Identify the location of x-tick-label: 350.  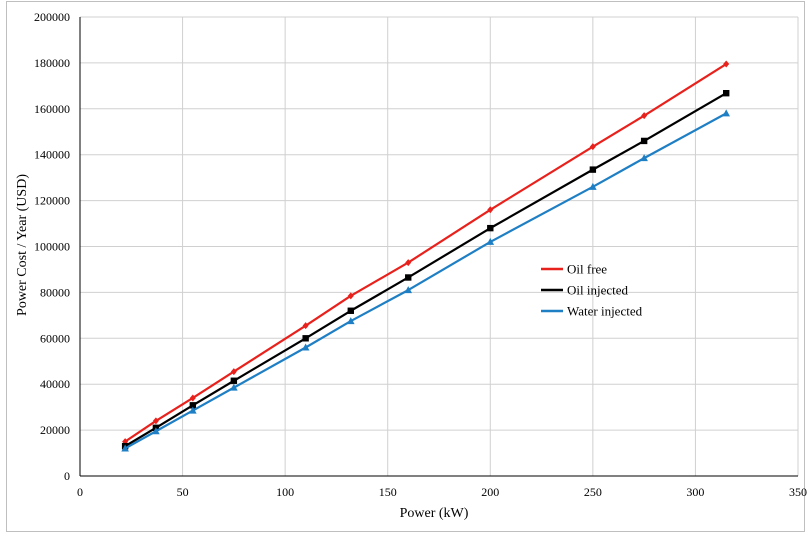
(798, 492).